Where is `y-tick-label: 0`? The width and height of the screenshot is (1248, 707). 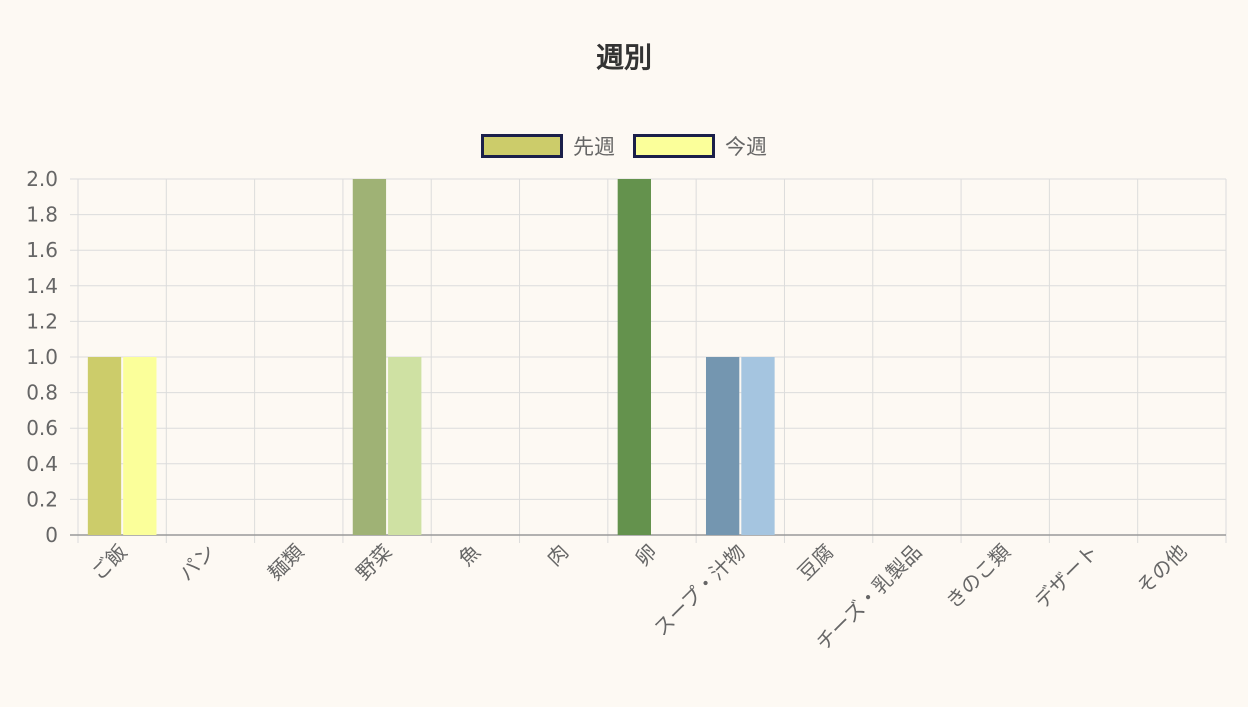 y-tick-label: 0 is located at coordinates (51, 535).